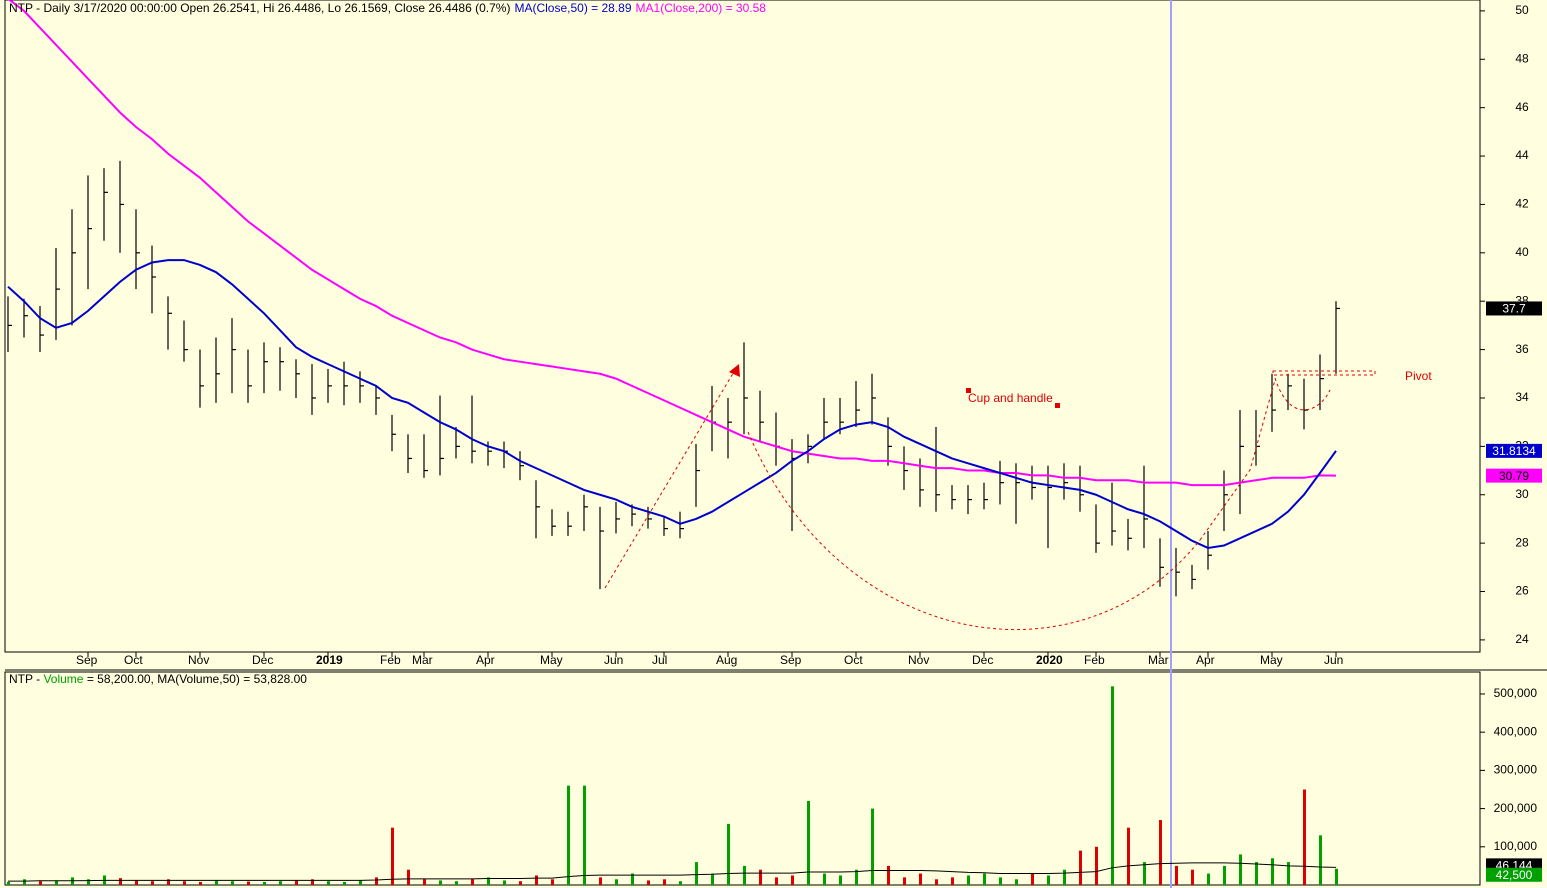  Describe the element at coordinates (63, 679) in the screenshot. I see `header-part: Volume` at that location.